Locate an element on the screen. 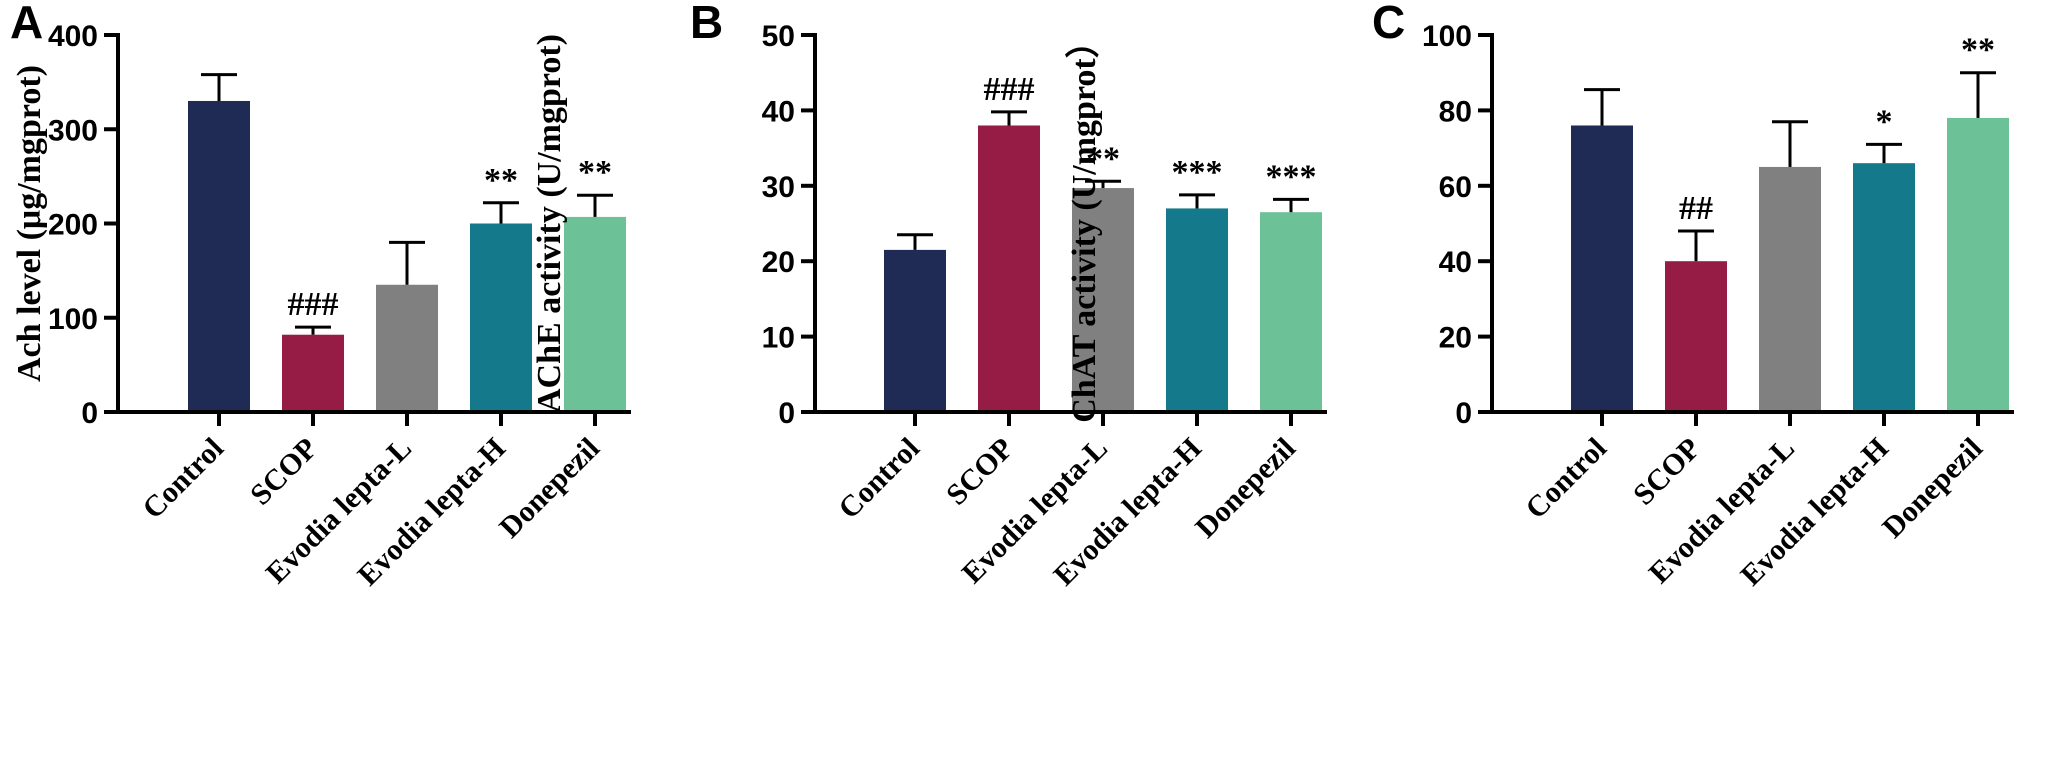 This screenshot has width=2050, height=782. y-tick-label: 10 is located at coordinates (778, 338).